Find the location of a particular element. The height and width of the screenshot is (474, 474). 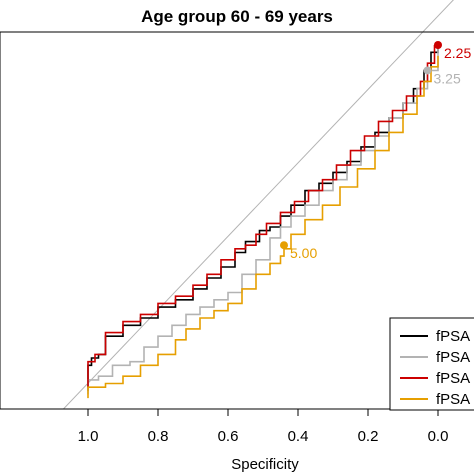

legend-label-3: fPSA is located at coordinates (453, 378).